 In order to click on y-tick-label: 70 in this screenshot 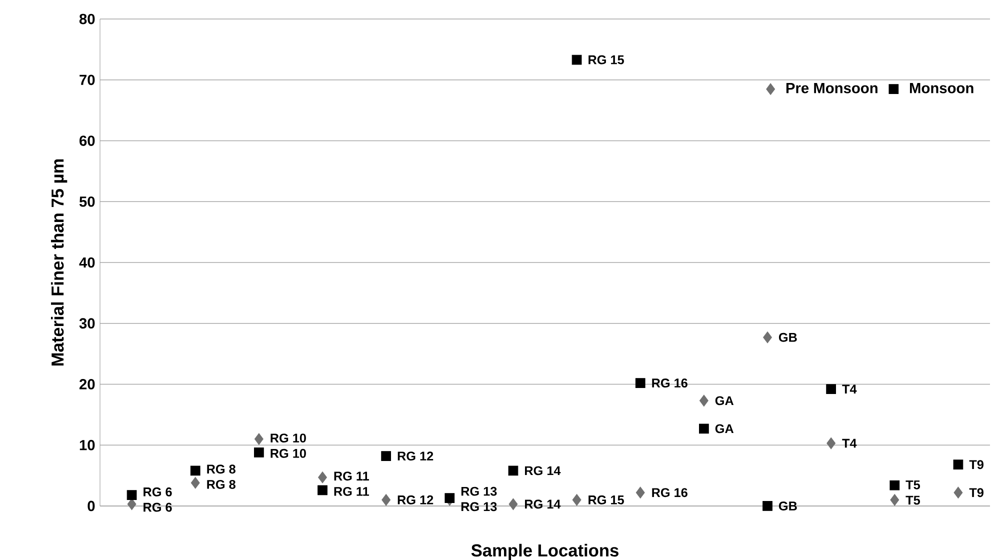, I will do `click(87, 80)`.